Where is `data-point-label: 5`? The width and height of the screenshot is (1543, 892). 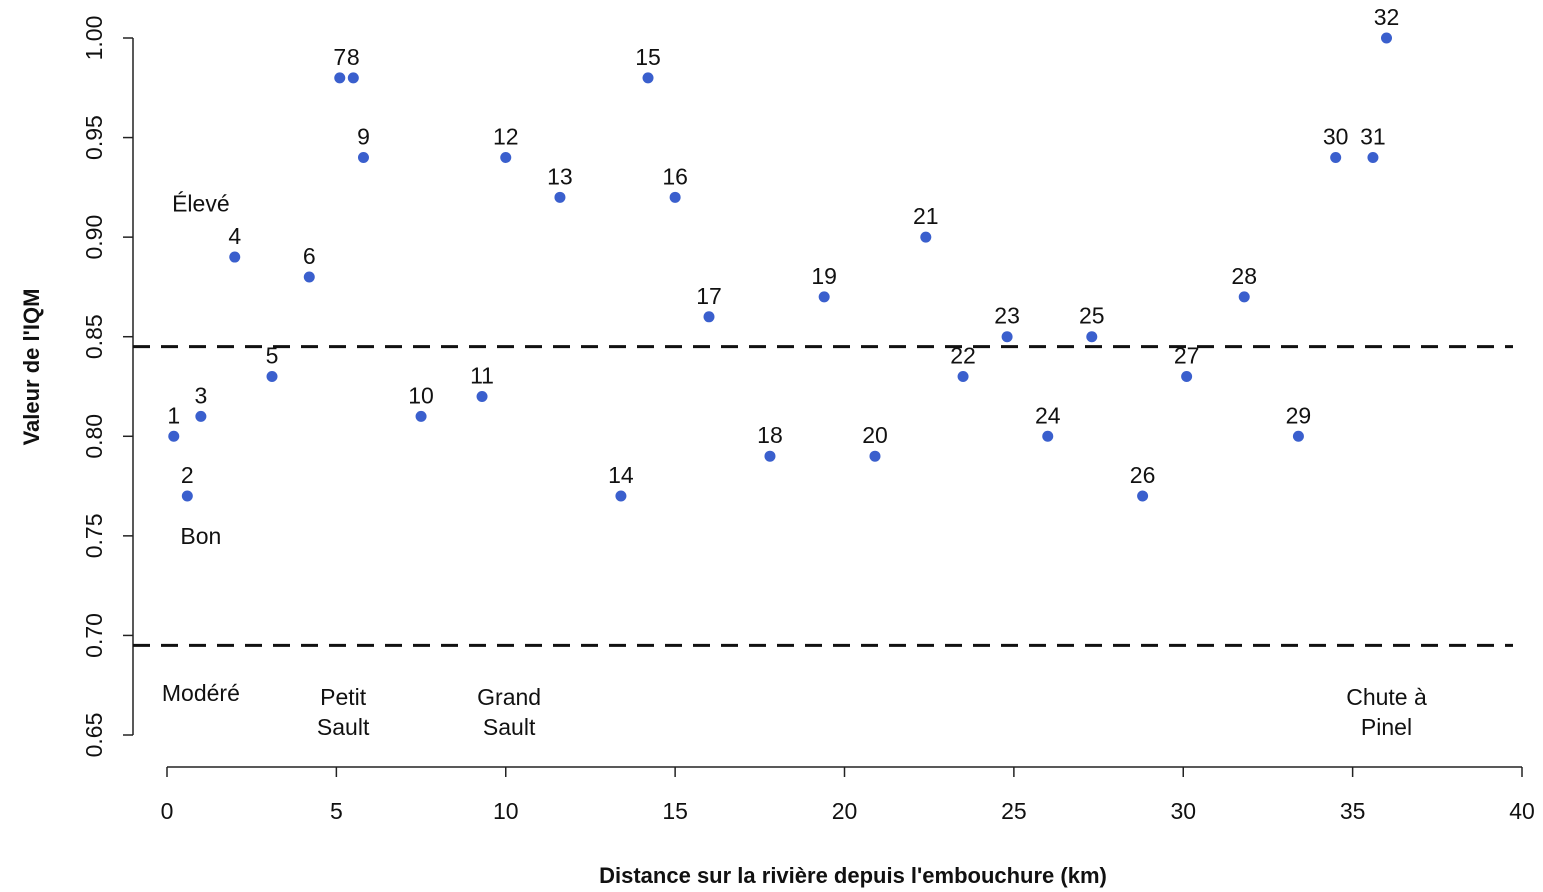
data-point-label: 5 is located at coordinates (272, 356).